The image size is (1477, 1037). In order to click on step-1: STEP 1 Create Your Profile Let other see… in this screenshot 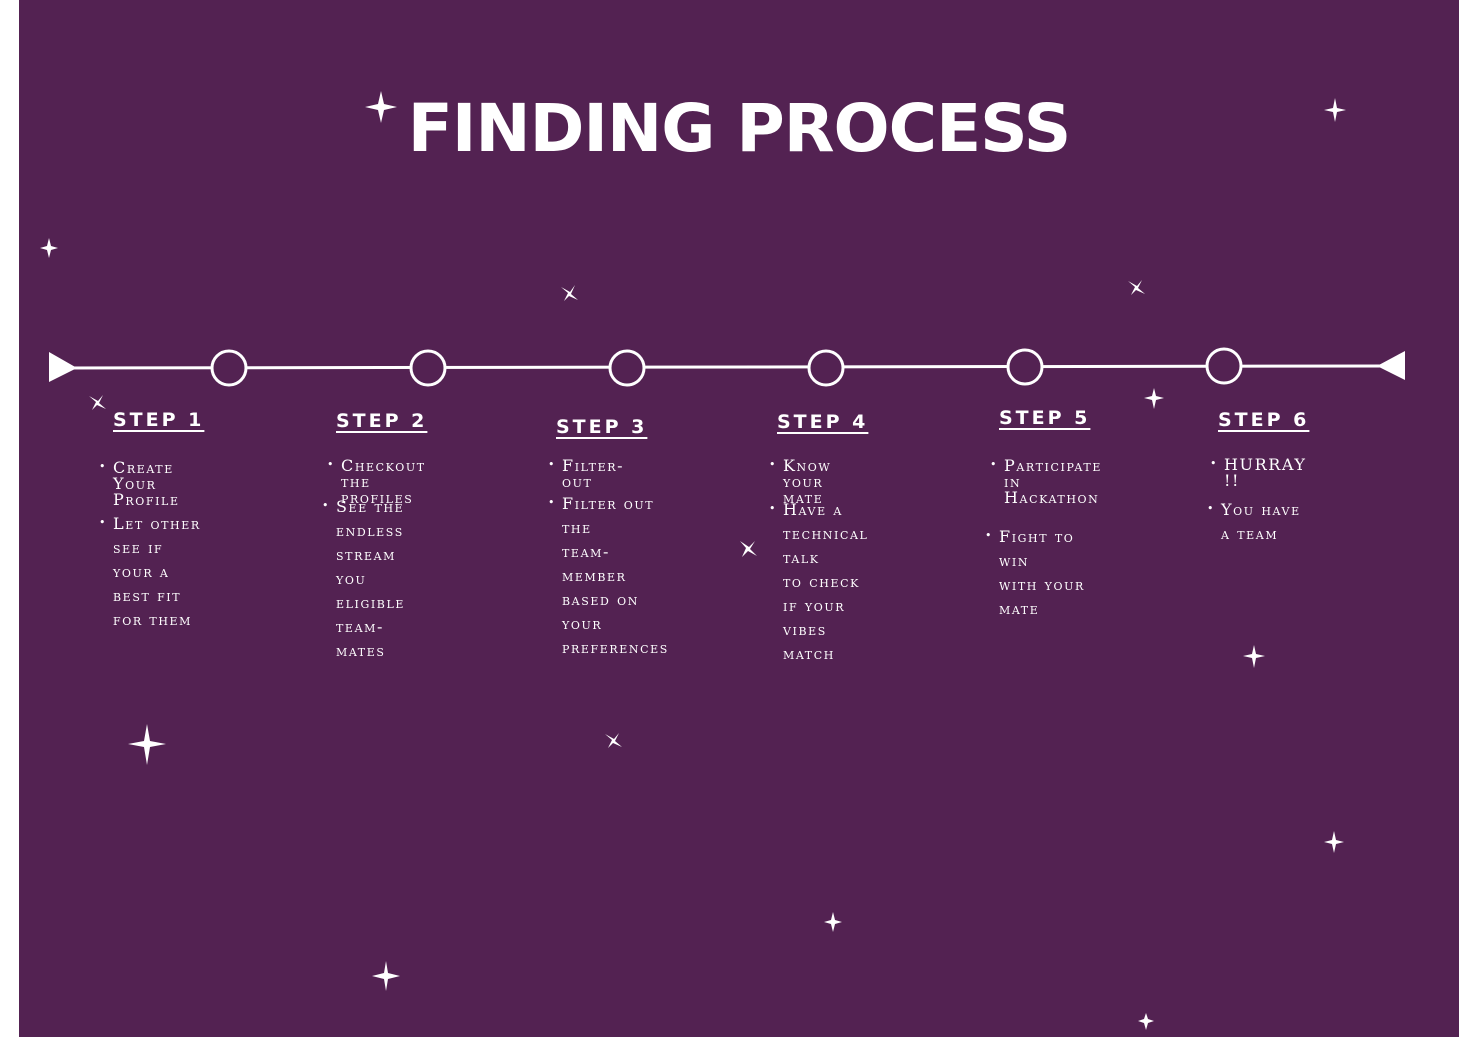, I will do `click(152, 519)`.